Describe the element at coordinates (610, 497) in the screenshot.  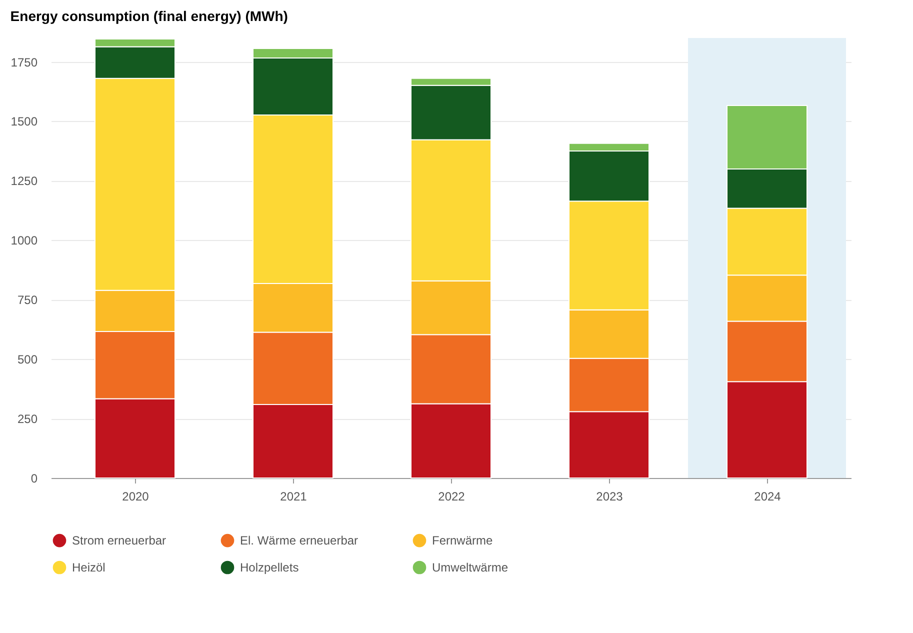
I see `x-tick-label: 2023` at that location.